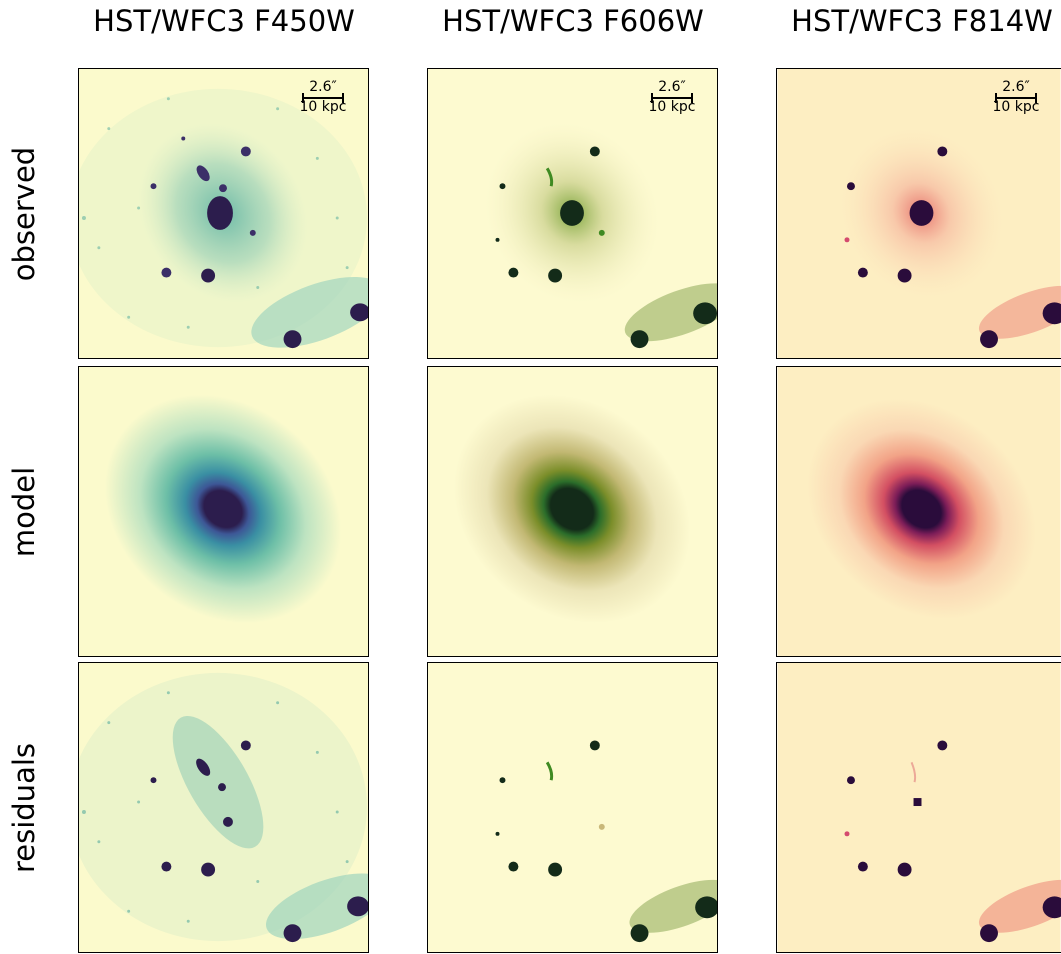  I want to click on panel-residuals-f450w, so click(223, 807).